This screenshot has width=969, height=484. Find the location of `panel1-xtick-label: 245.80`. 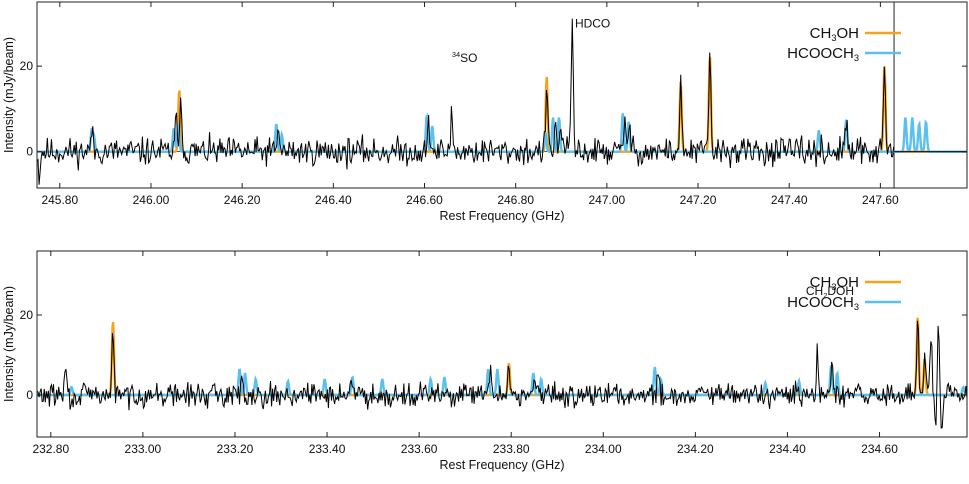

panel1-xtick-label: 245.80 is located at coordinates (59, 200).